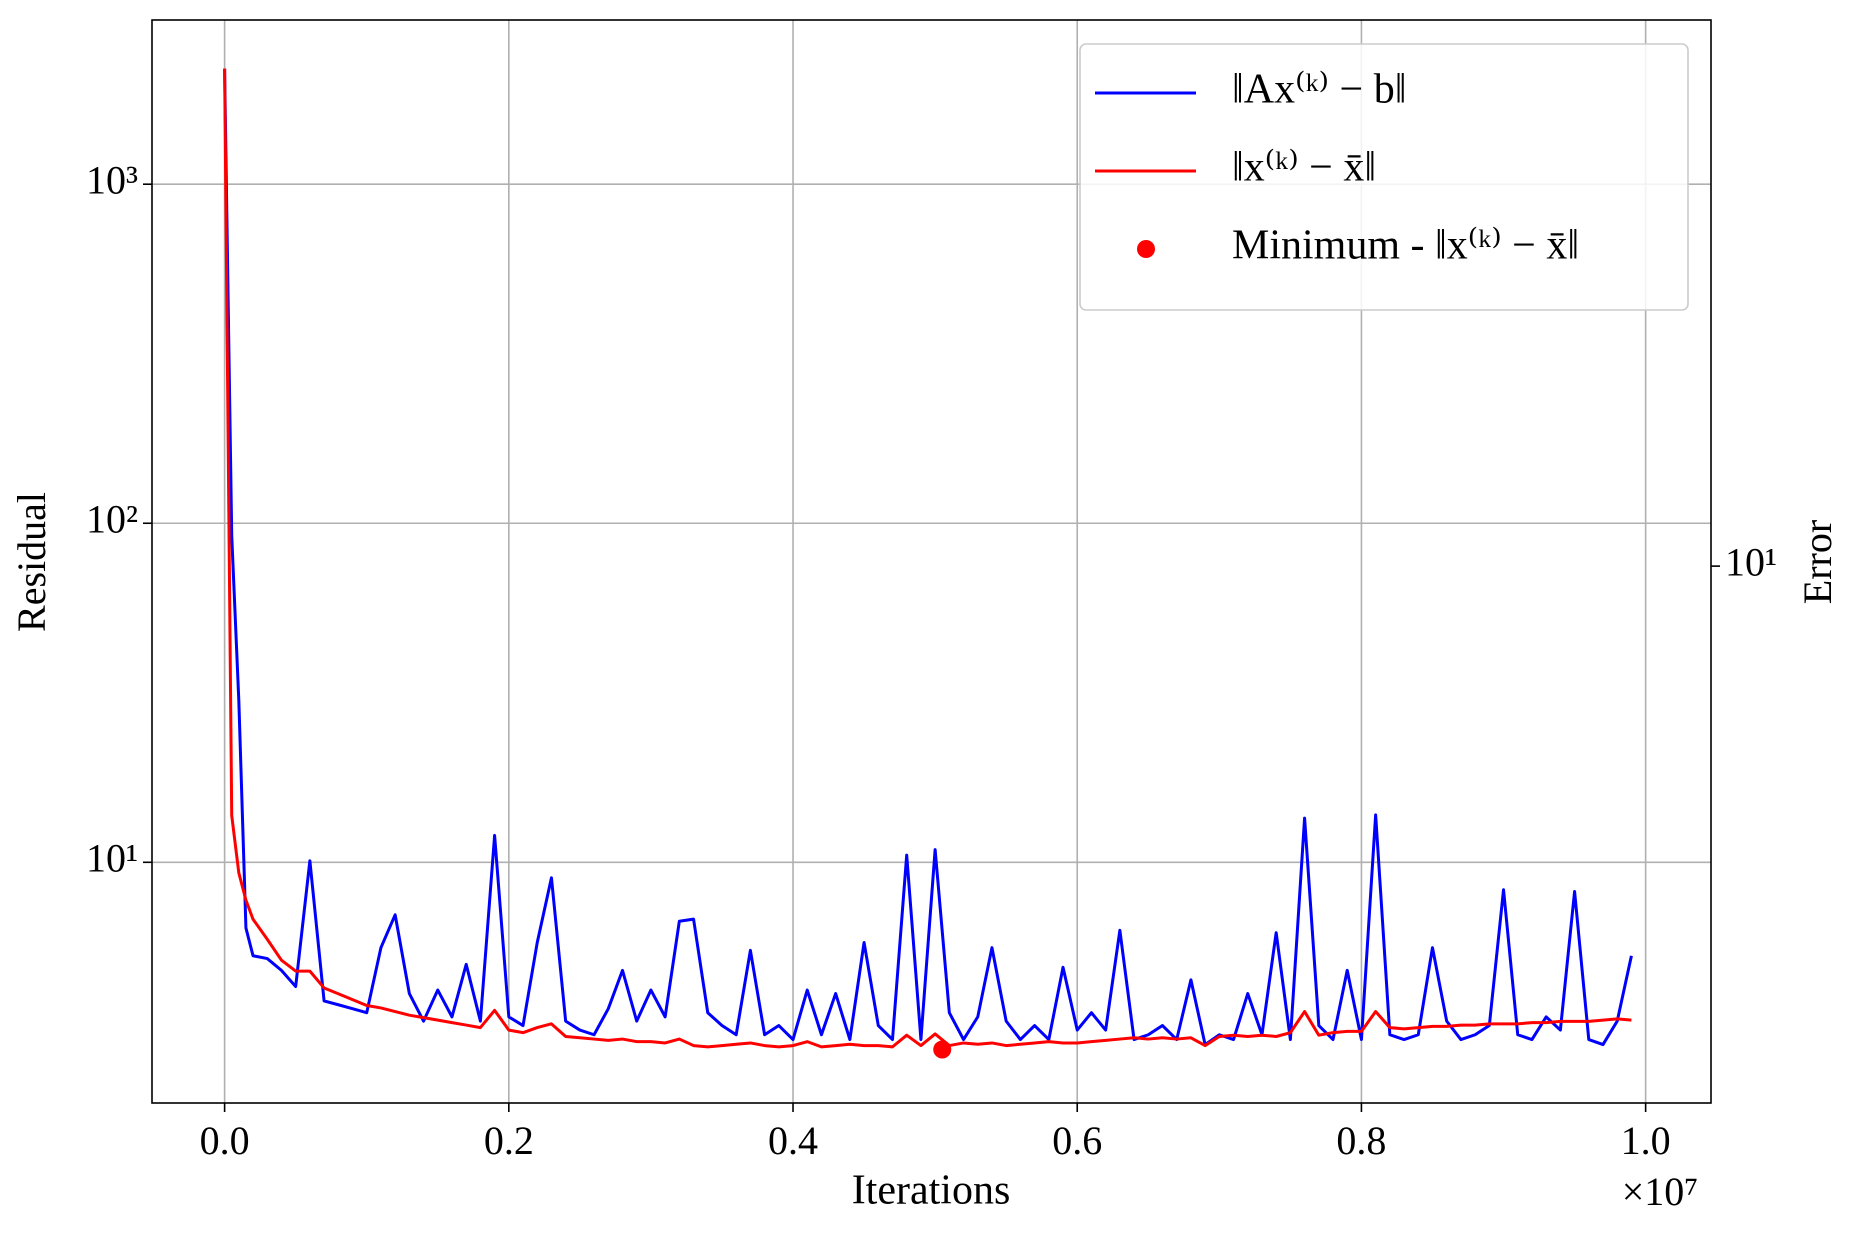  Describe the element at coordinates (112, 179) in the screenshot. I see `y-tick-label: 10³` at that location.